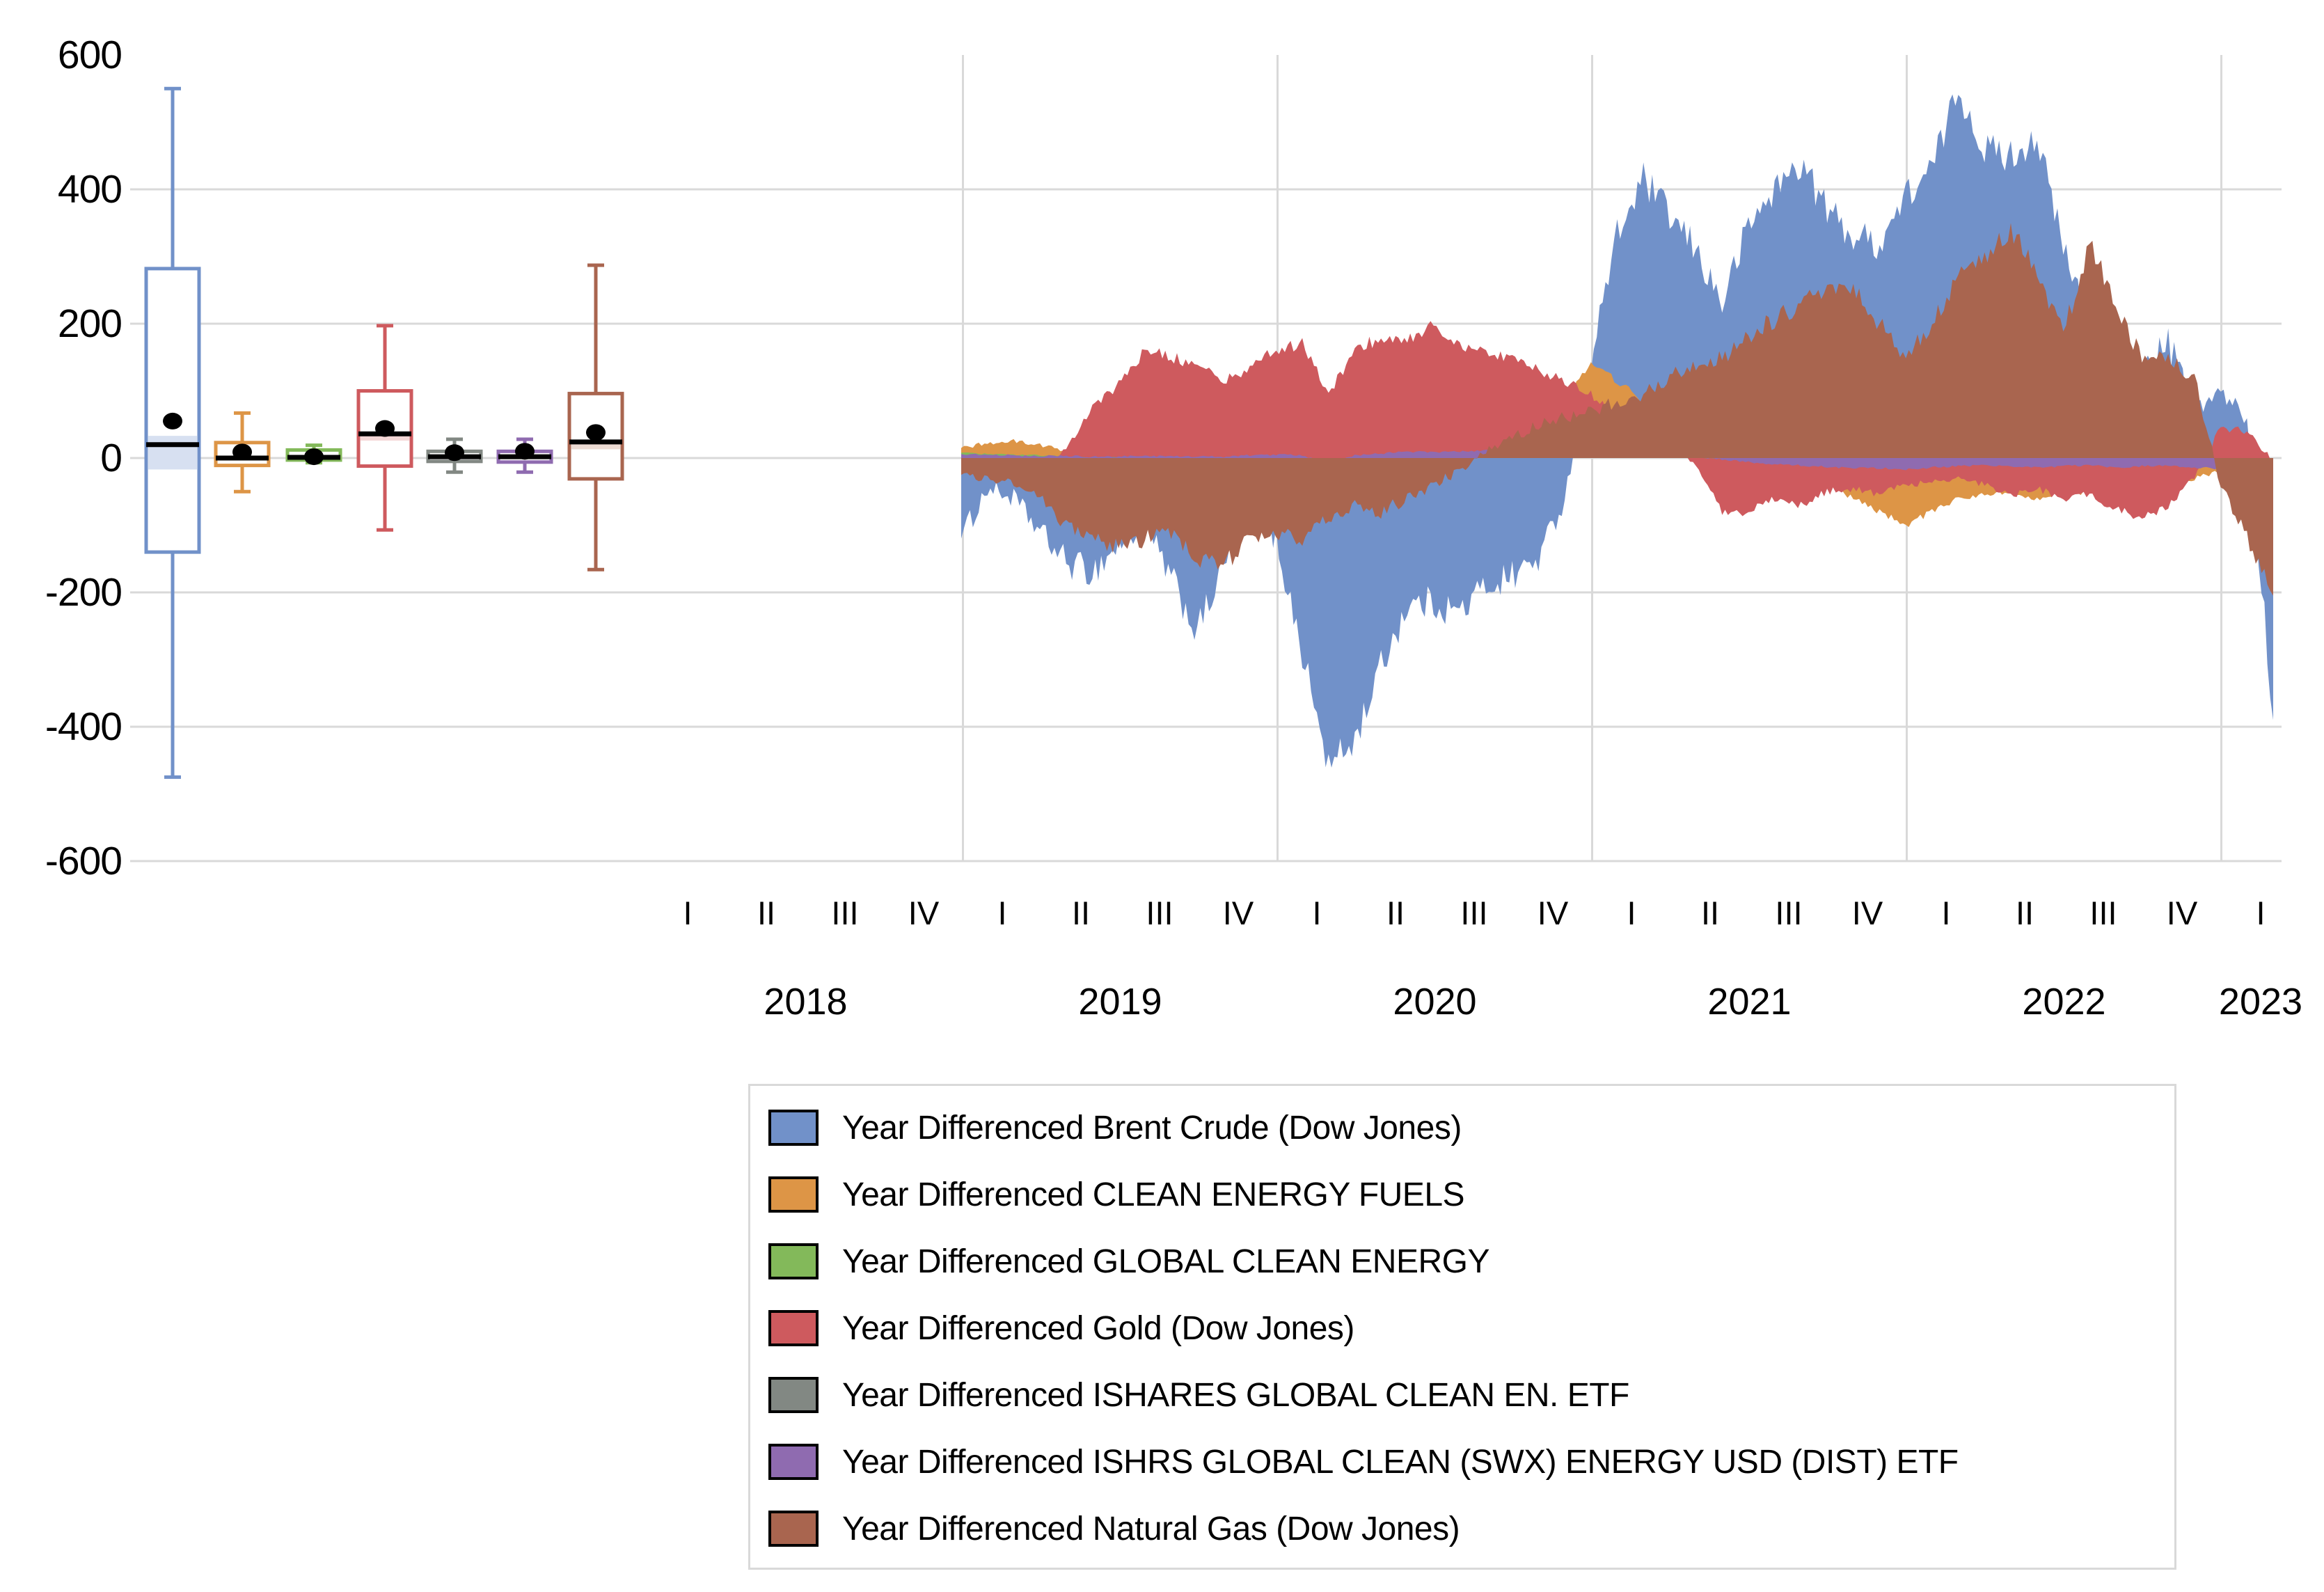 This screenshot has height=1592, width=2324. Describe the element at coordinates (84, 592) in the screenshot. I see `y-tick-label--200: -200` at that location.